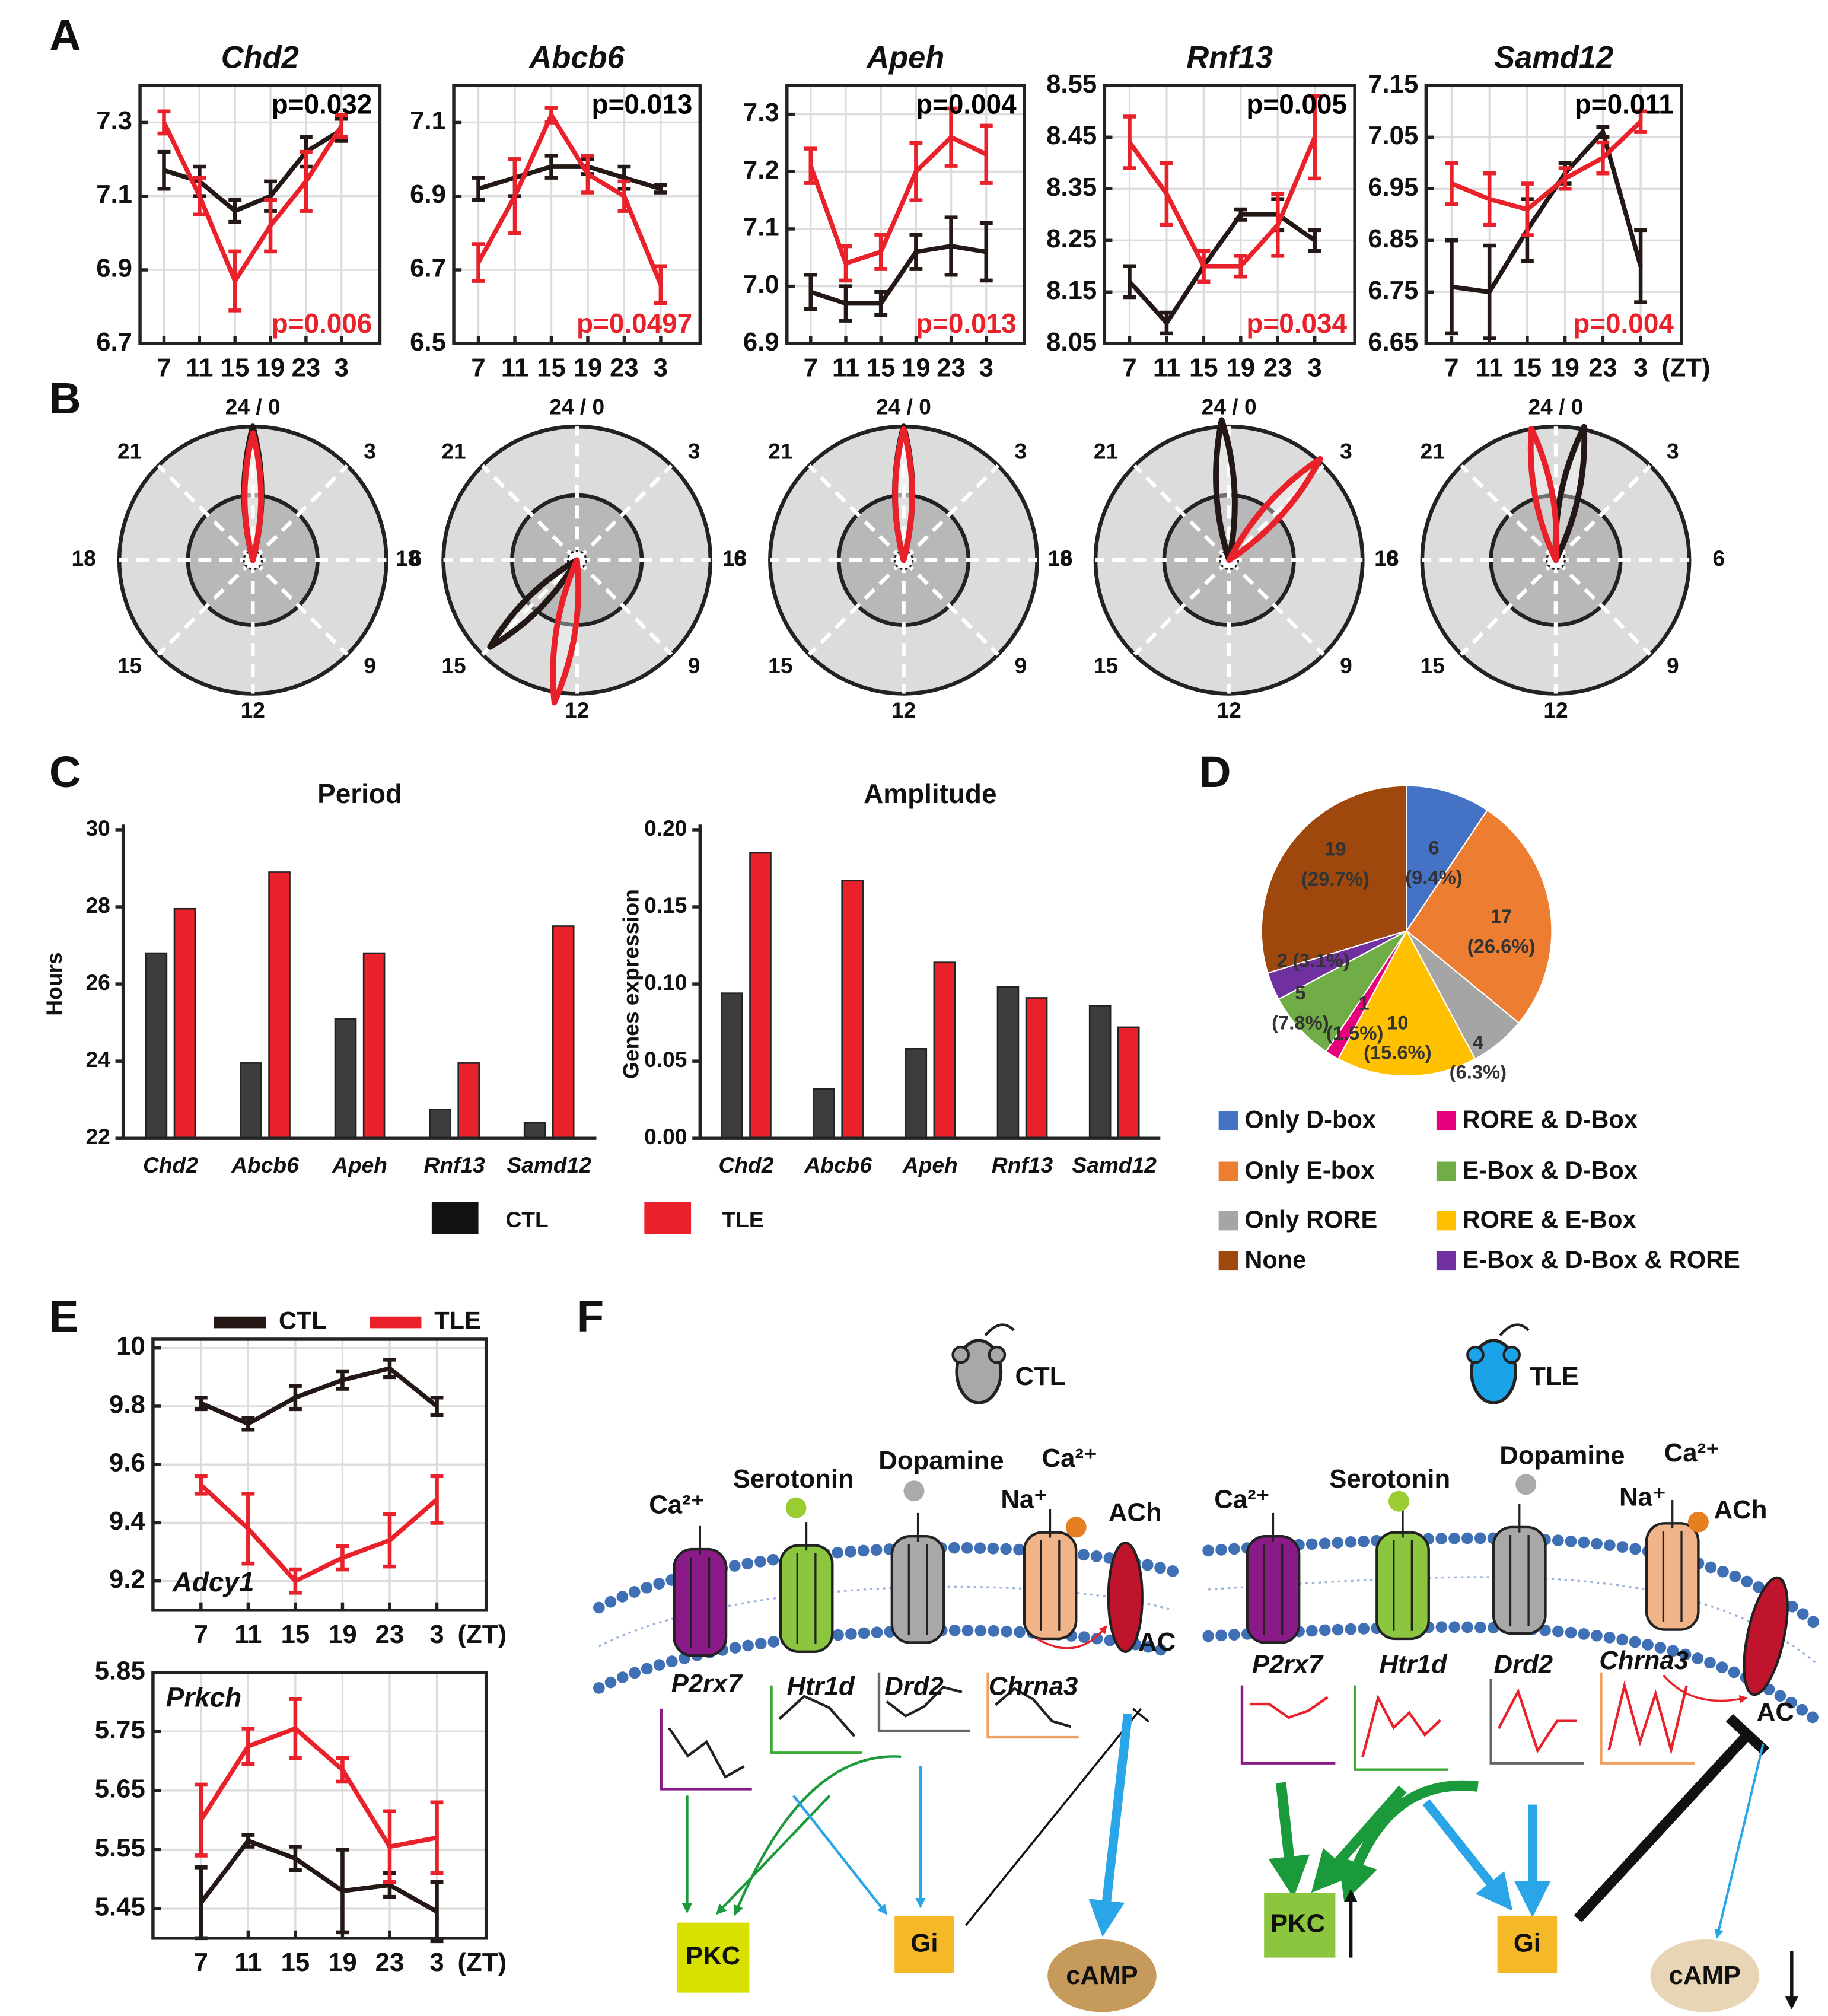  What do you see at coordinates (213, 1581) in the screenshot?
I see `gene-label: Adcy1` at bounding box center [213, 1581].